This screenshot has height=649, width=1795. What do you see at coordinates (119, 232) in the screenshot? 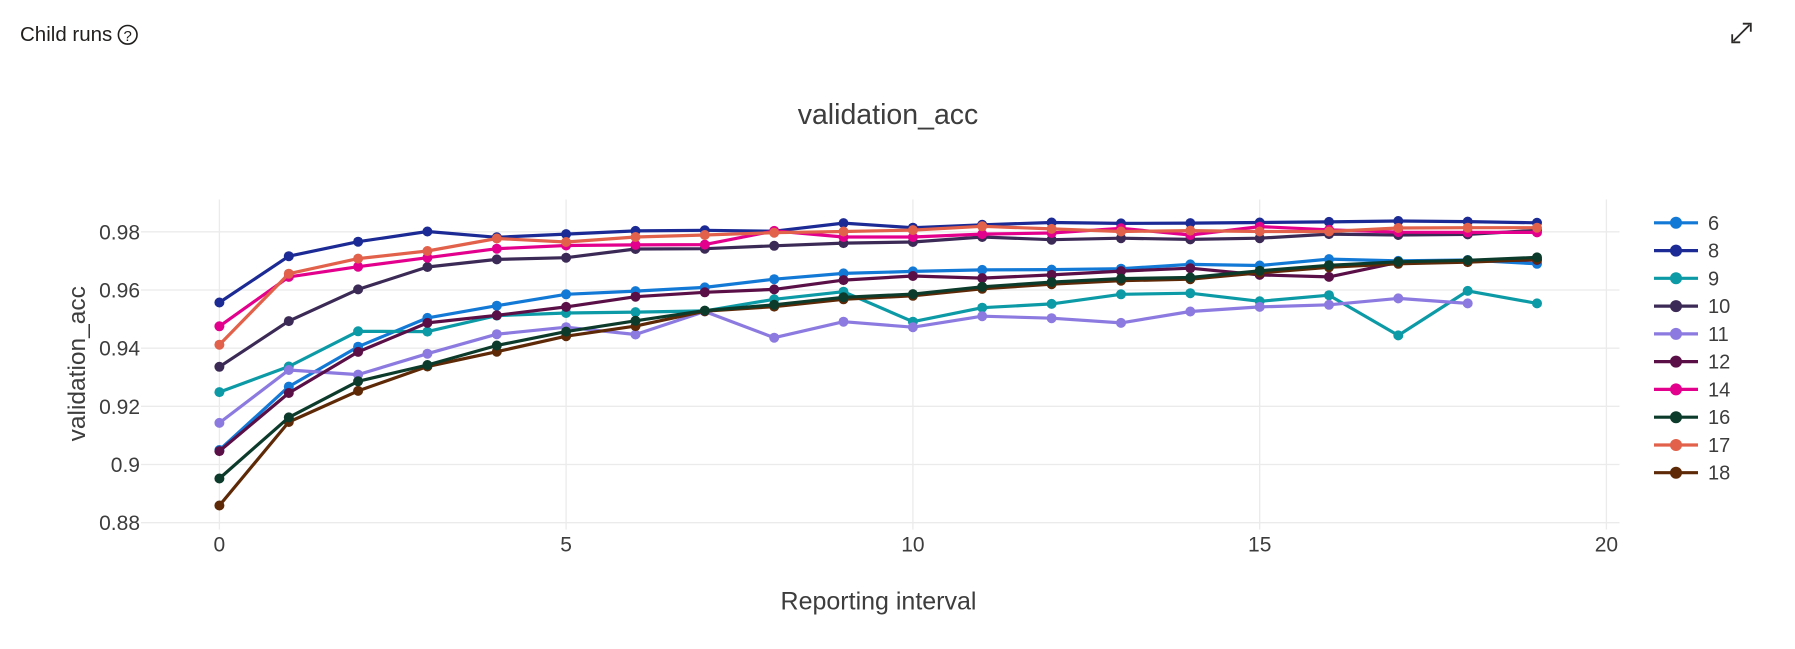
I see `svg-text: 0.98` at bounding box center [119, 232].